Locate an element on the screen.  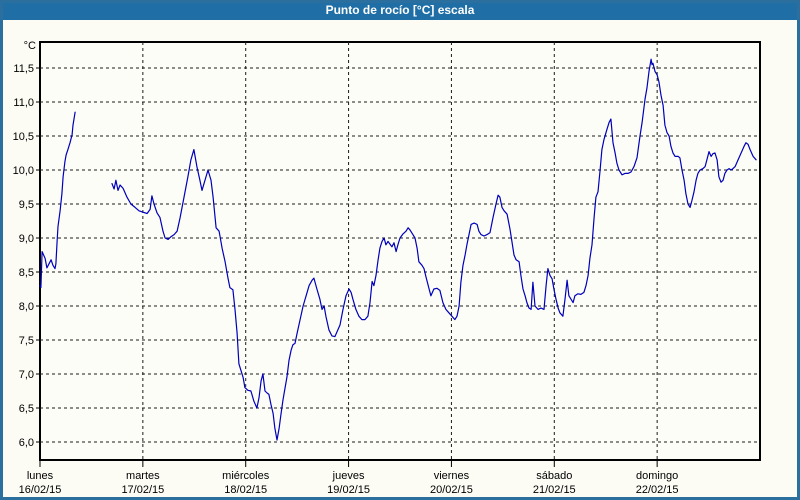
y-tick-label: 7,0 is located at coordinates (26, 375).